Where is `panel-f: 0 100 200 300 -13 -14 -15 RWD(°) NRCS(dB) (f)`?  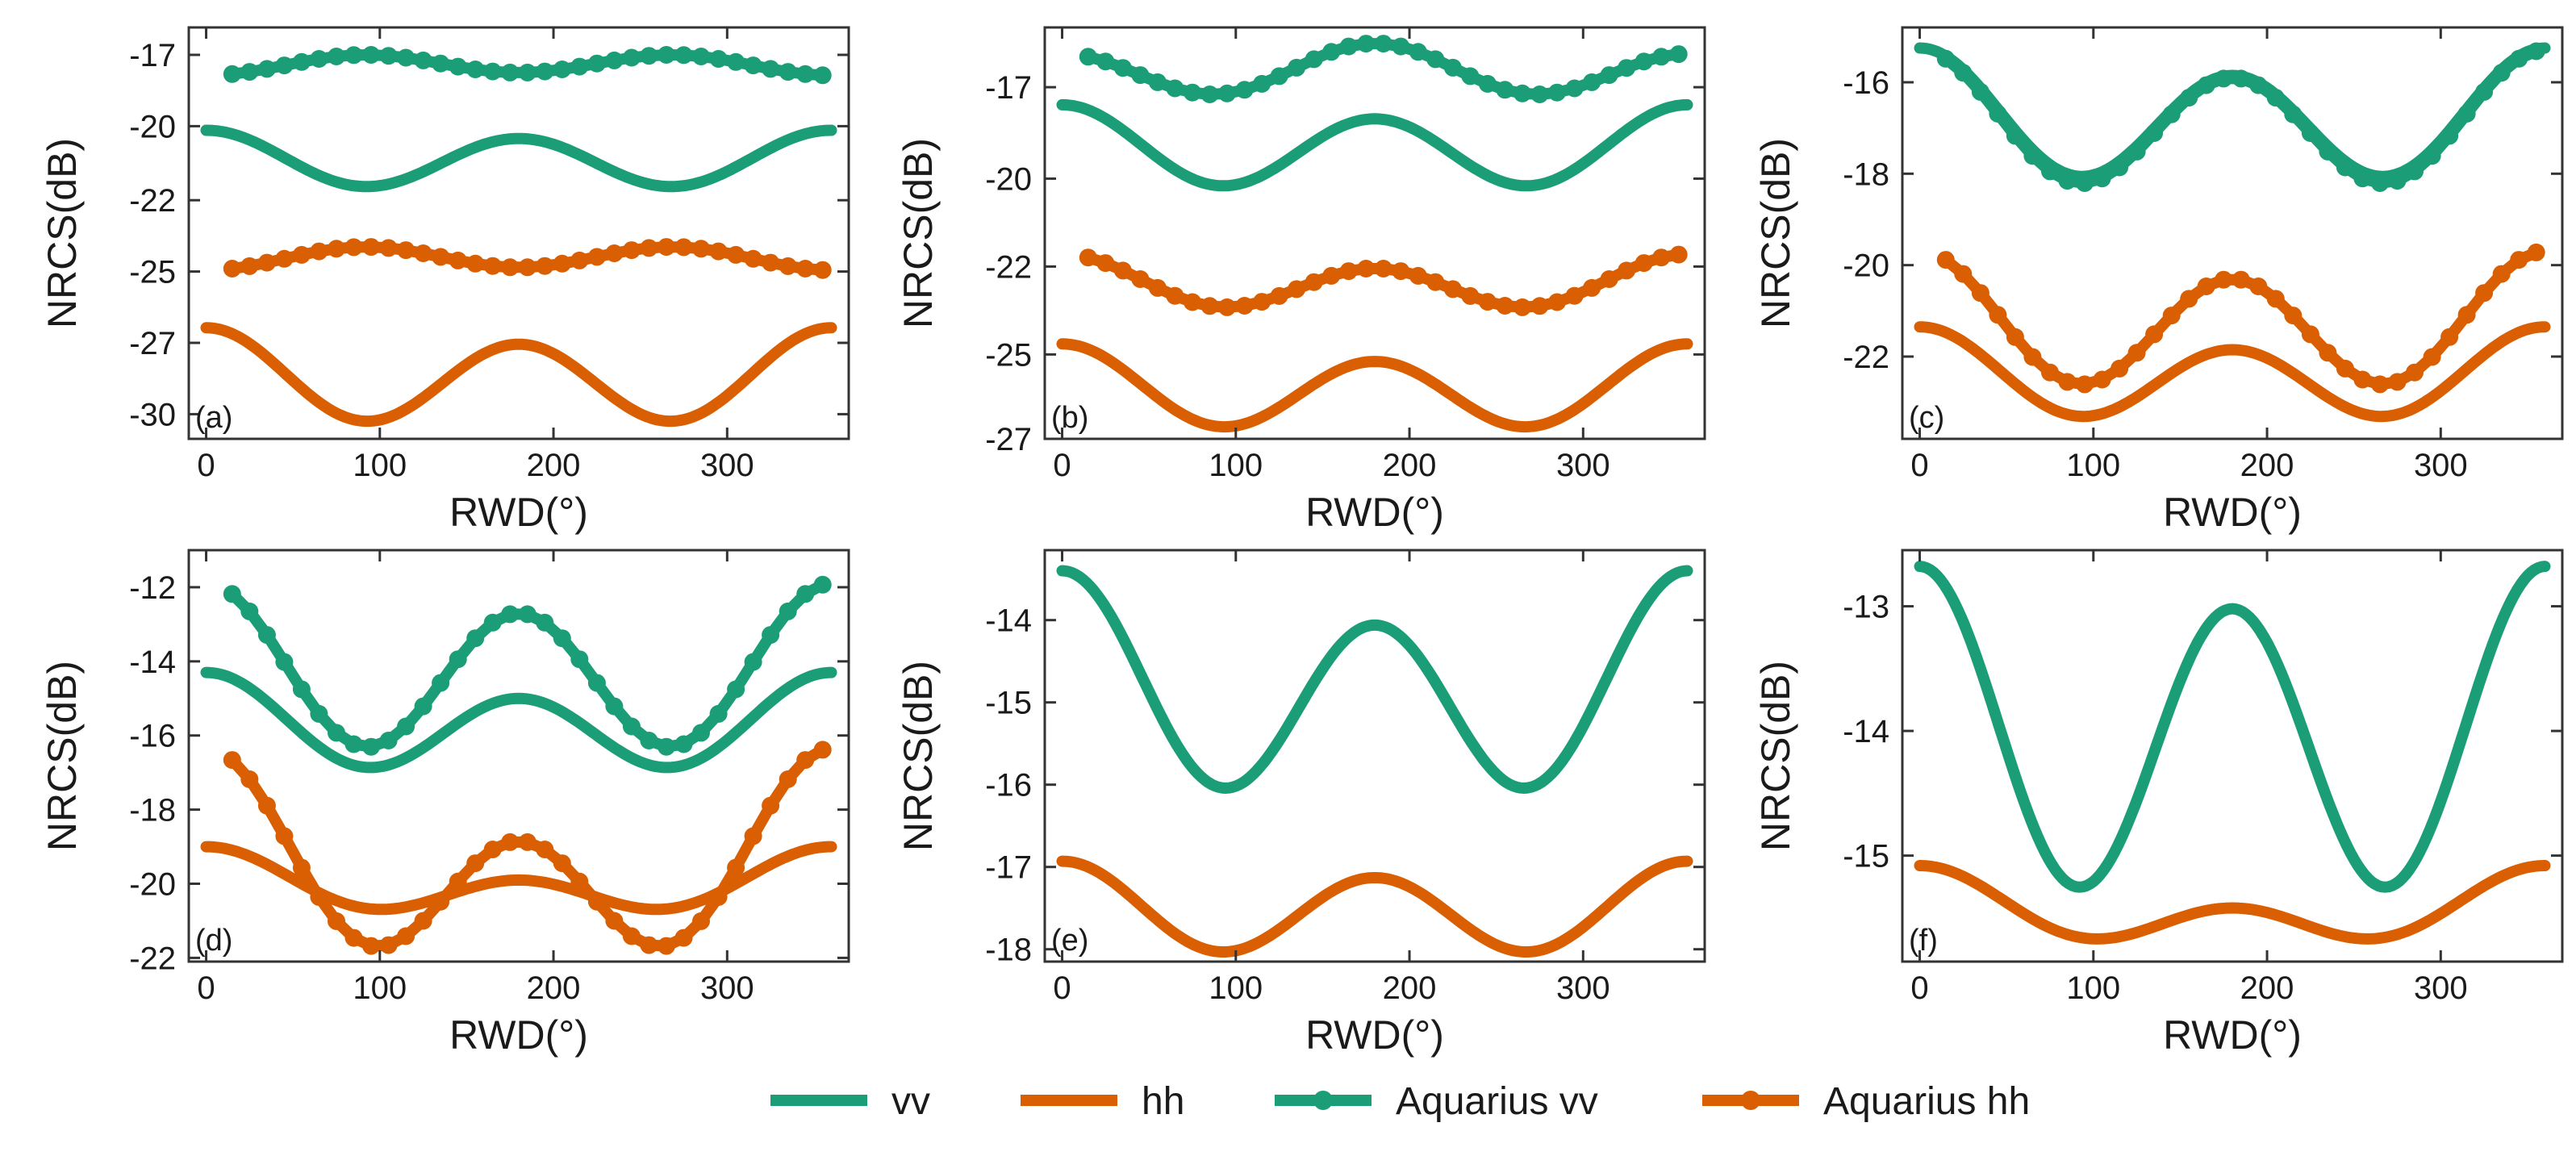
panel-f: 0 100 200 300 -13 -14 -15 RWD(°) NRCS(dB) (f) is located at coordinates (2159, 803).